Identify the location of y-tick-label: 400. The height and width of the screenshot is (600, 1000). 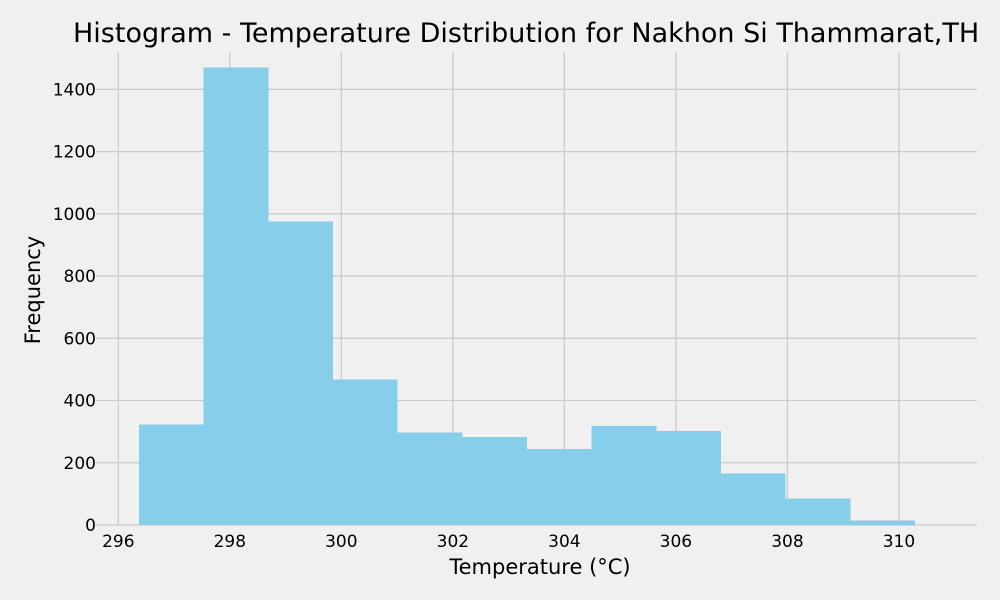
(80, 402).